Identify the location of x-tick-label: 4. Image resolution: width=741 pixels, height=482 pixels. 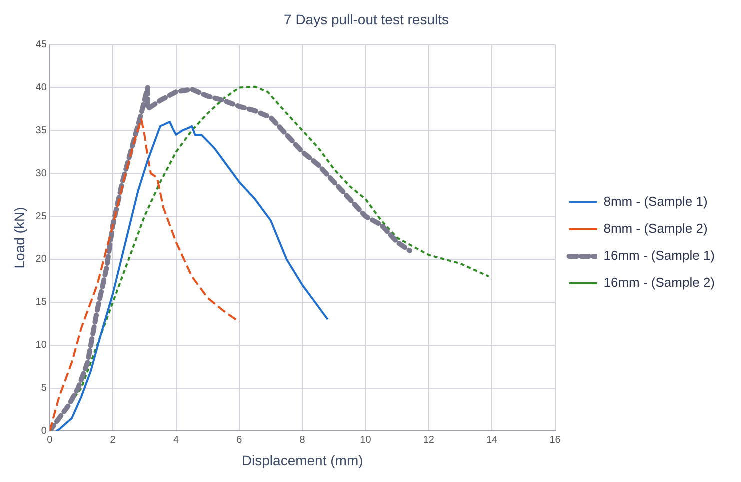
(176, 440).